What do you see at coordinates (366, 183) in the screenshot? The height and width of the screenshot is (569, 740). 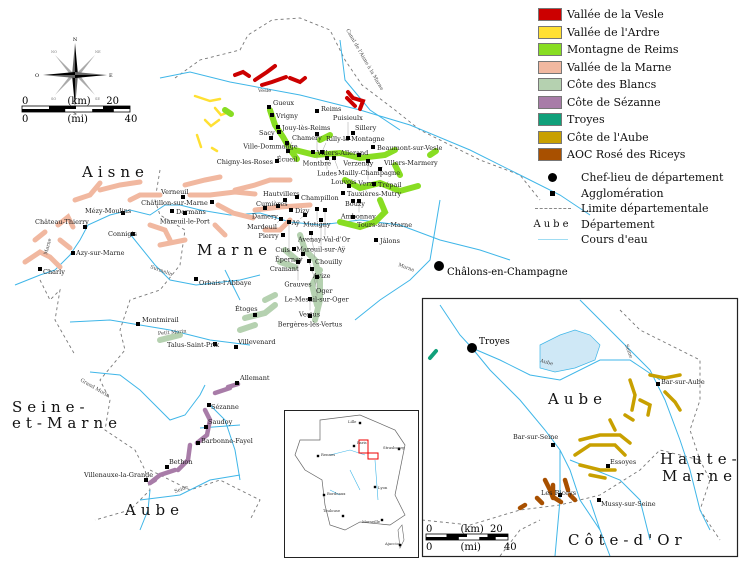 I see `town-label: Verzy` at bounding box center [366, 183].